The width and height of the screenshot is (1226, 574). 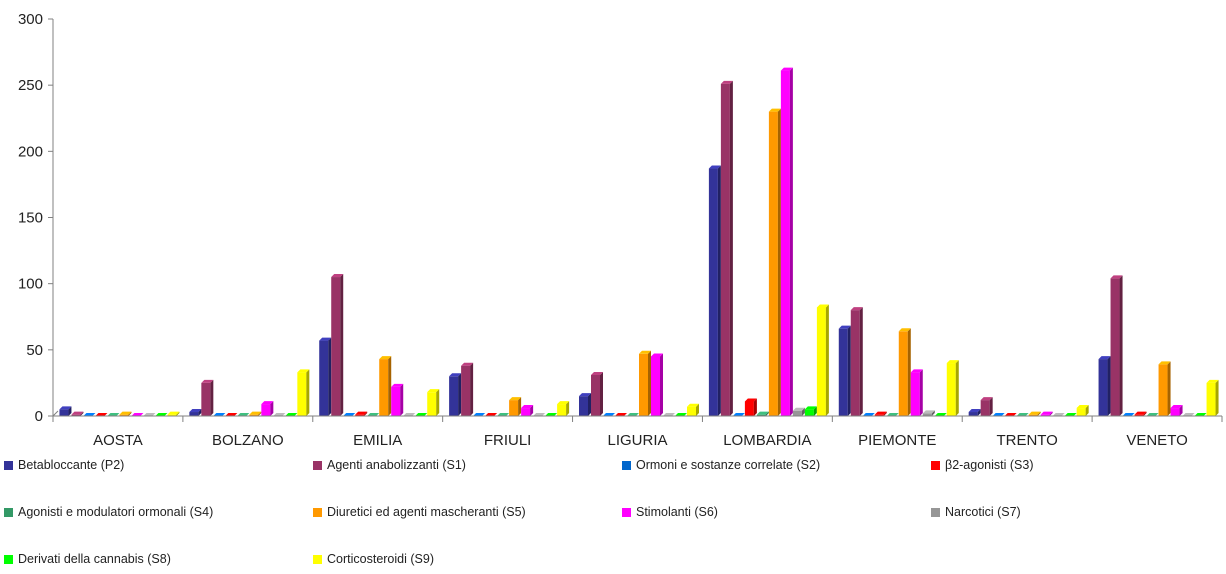 I want to click on x-tick-label: AOSTA, so click(x=118, y=440).